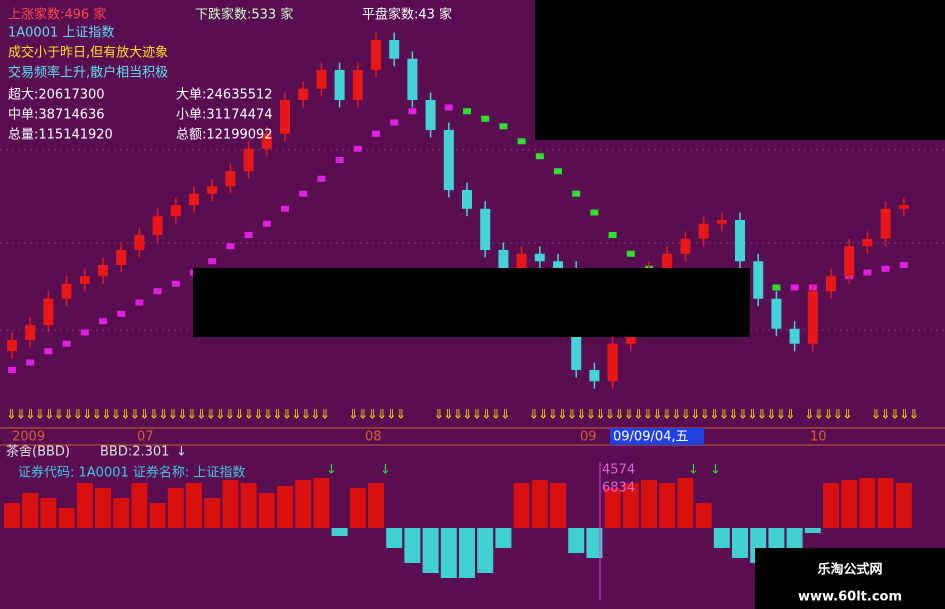  I want to click on stat: 超大:20617300, so click(56, 95).